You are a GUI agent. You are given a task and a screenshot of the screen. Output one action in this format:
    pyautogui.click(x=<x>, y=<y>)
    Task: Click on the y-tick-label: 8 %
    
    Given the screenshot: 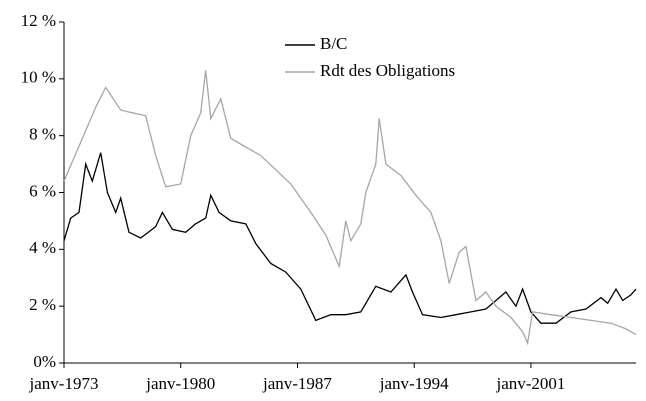 What is the action you would take?
    pyautogui.click(x=42, y=134)
    